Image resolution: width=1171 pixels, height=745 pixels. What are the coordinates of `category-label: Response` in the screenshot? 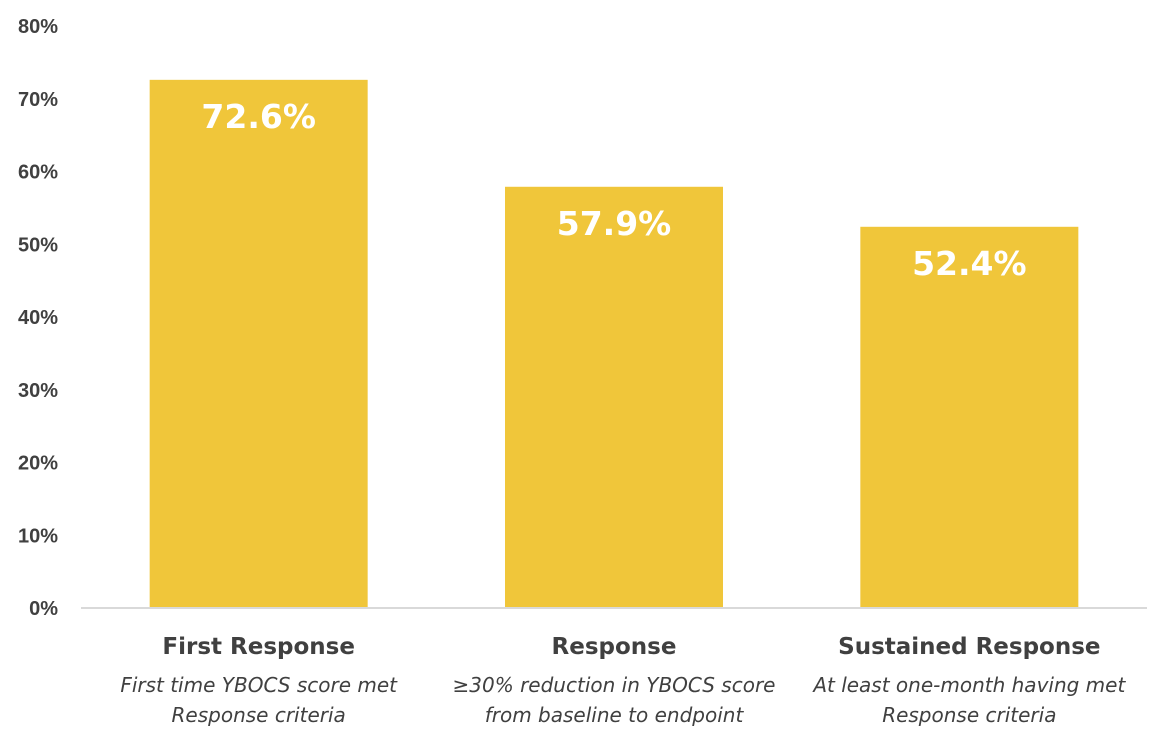 It's located at (614, 647).